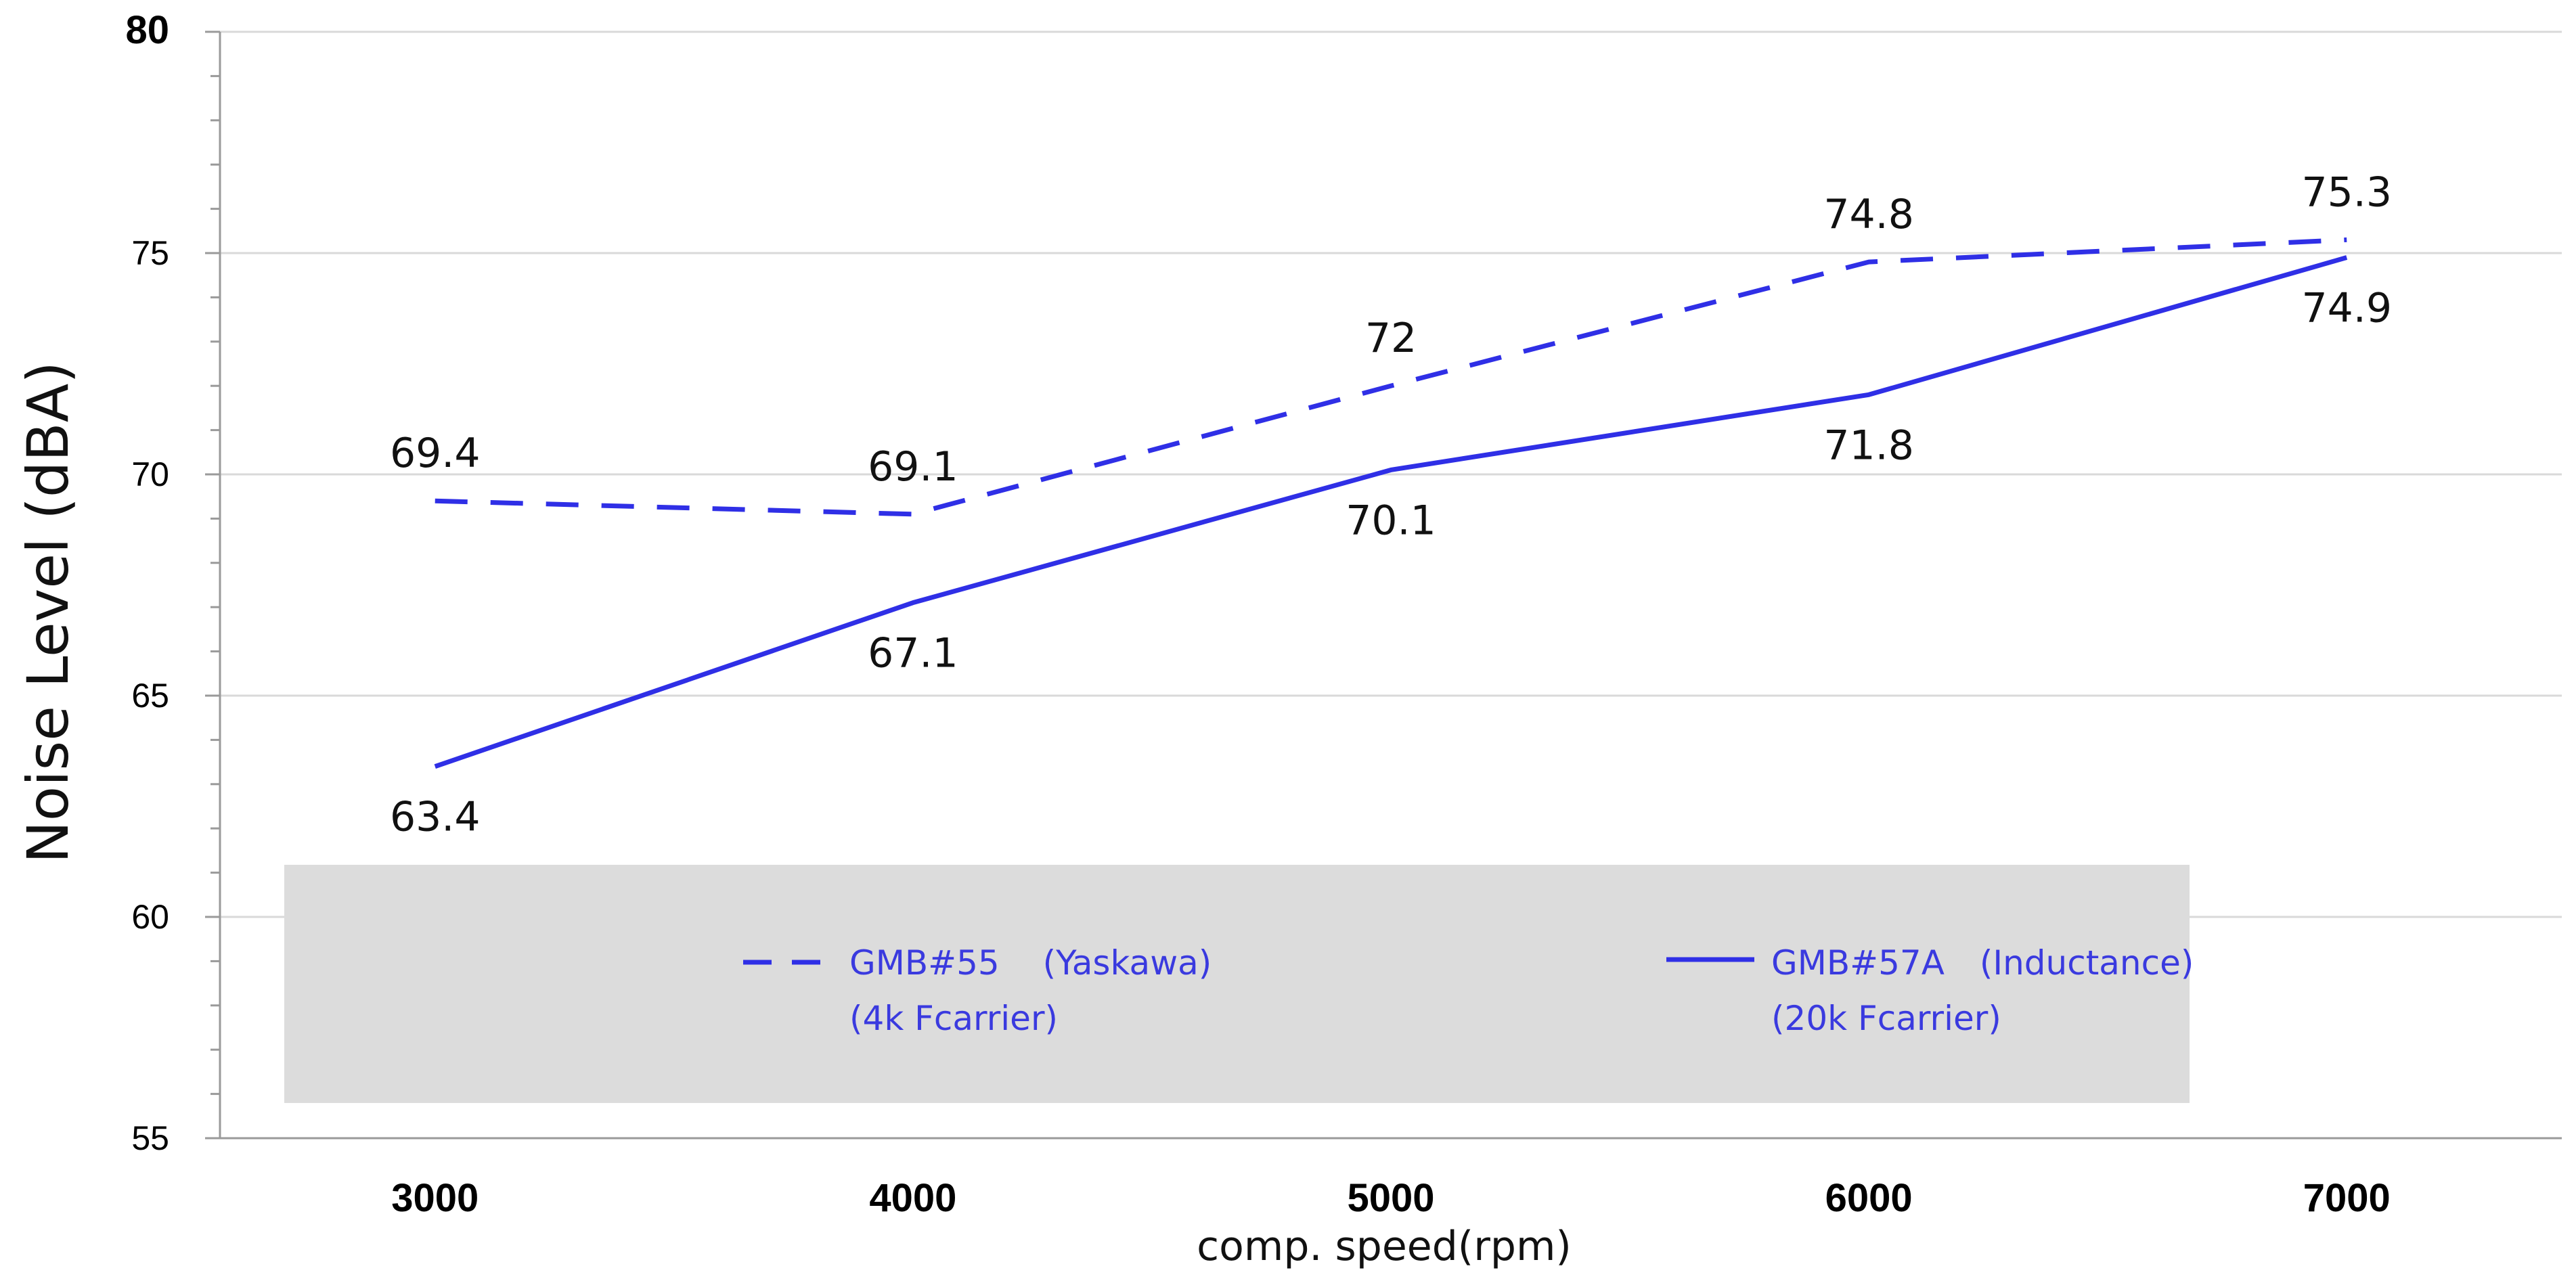  Describe the element at coordinates (1030, 963) in the screenshot. I see `legend-label-gmb55: GMB#55 (Yaskawa)` at that location.